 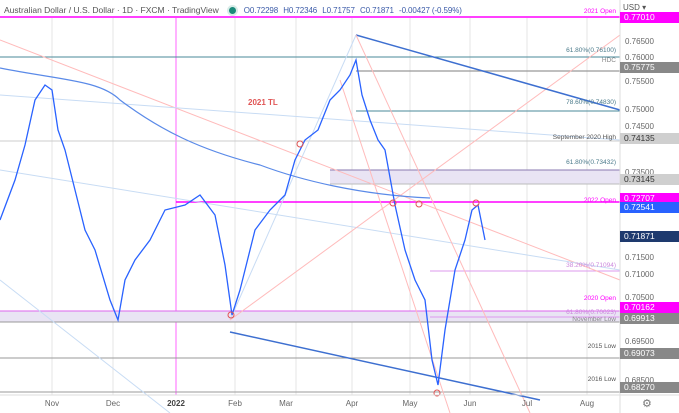 What do you see at coordinates (591, 265) in the screenshot?
I see `level-label: 38.20%(0.71094)` at bounding box center [591, 265].